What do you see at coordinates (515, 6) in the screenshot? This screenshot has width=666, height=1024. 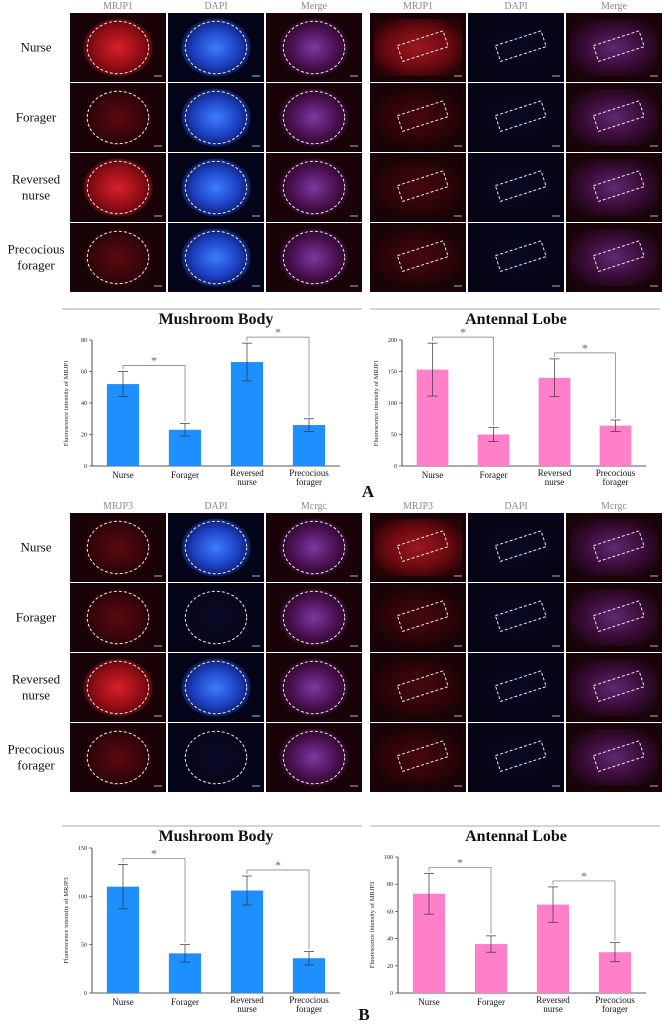 I see `channel-header: DAPI` at bounding box center [515, 6].